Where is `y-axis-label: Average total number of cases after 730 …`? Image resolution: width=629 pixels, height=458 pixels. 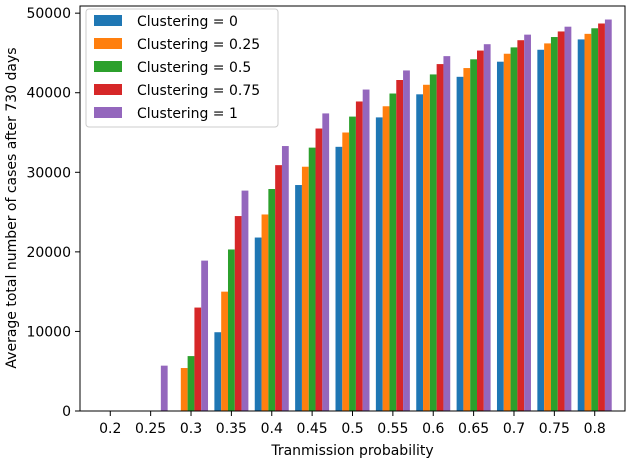
y-axis-label: Average total number of cases after 730 … is located at coordinates (12, 207).